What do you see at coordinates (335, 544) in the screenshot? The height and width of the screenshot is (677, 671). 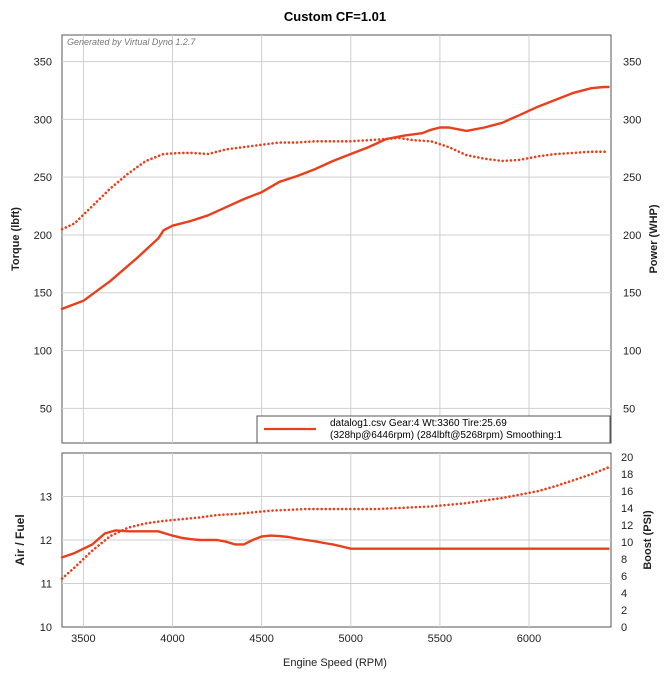 I see `air-fuel-line` at bounding box center [335, 544].